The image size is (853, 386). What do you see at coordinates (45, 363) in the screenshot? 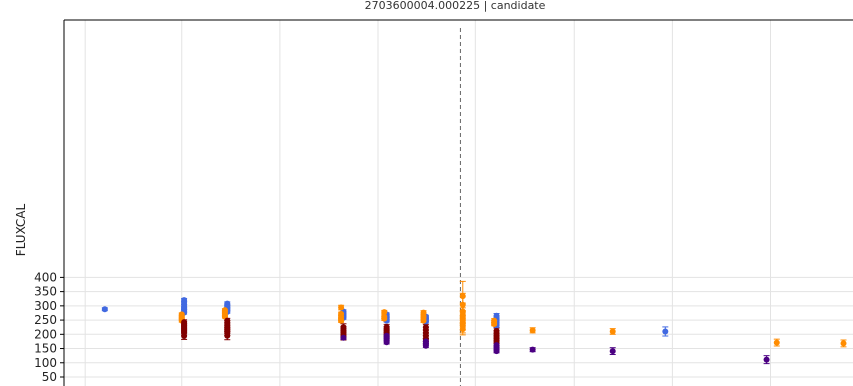
I see `y-tick-label: 100` at bounding box center [45, 363].